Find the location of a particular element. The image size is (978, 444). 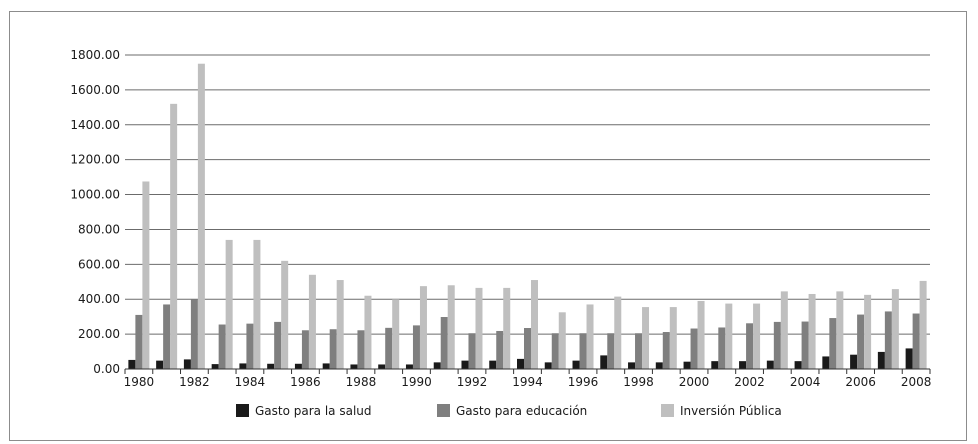

y-tick-label: 0.00 is located at coordinates (106, 369).